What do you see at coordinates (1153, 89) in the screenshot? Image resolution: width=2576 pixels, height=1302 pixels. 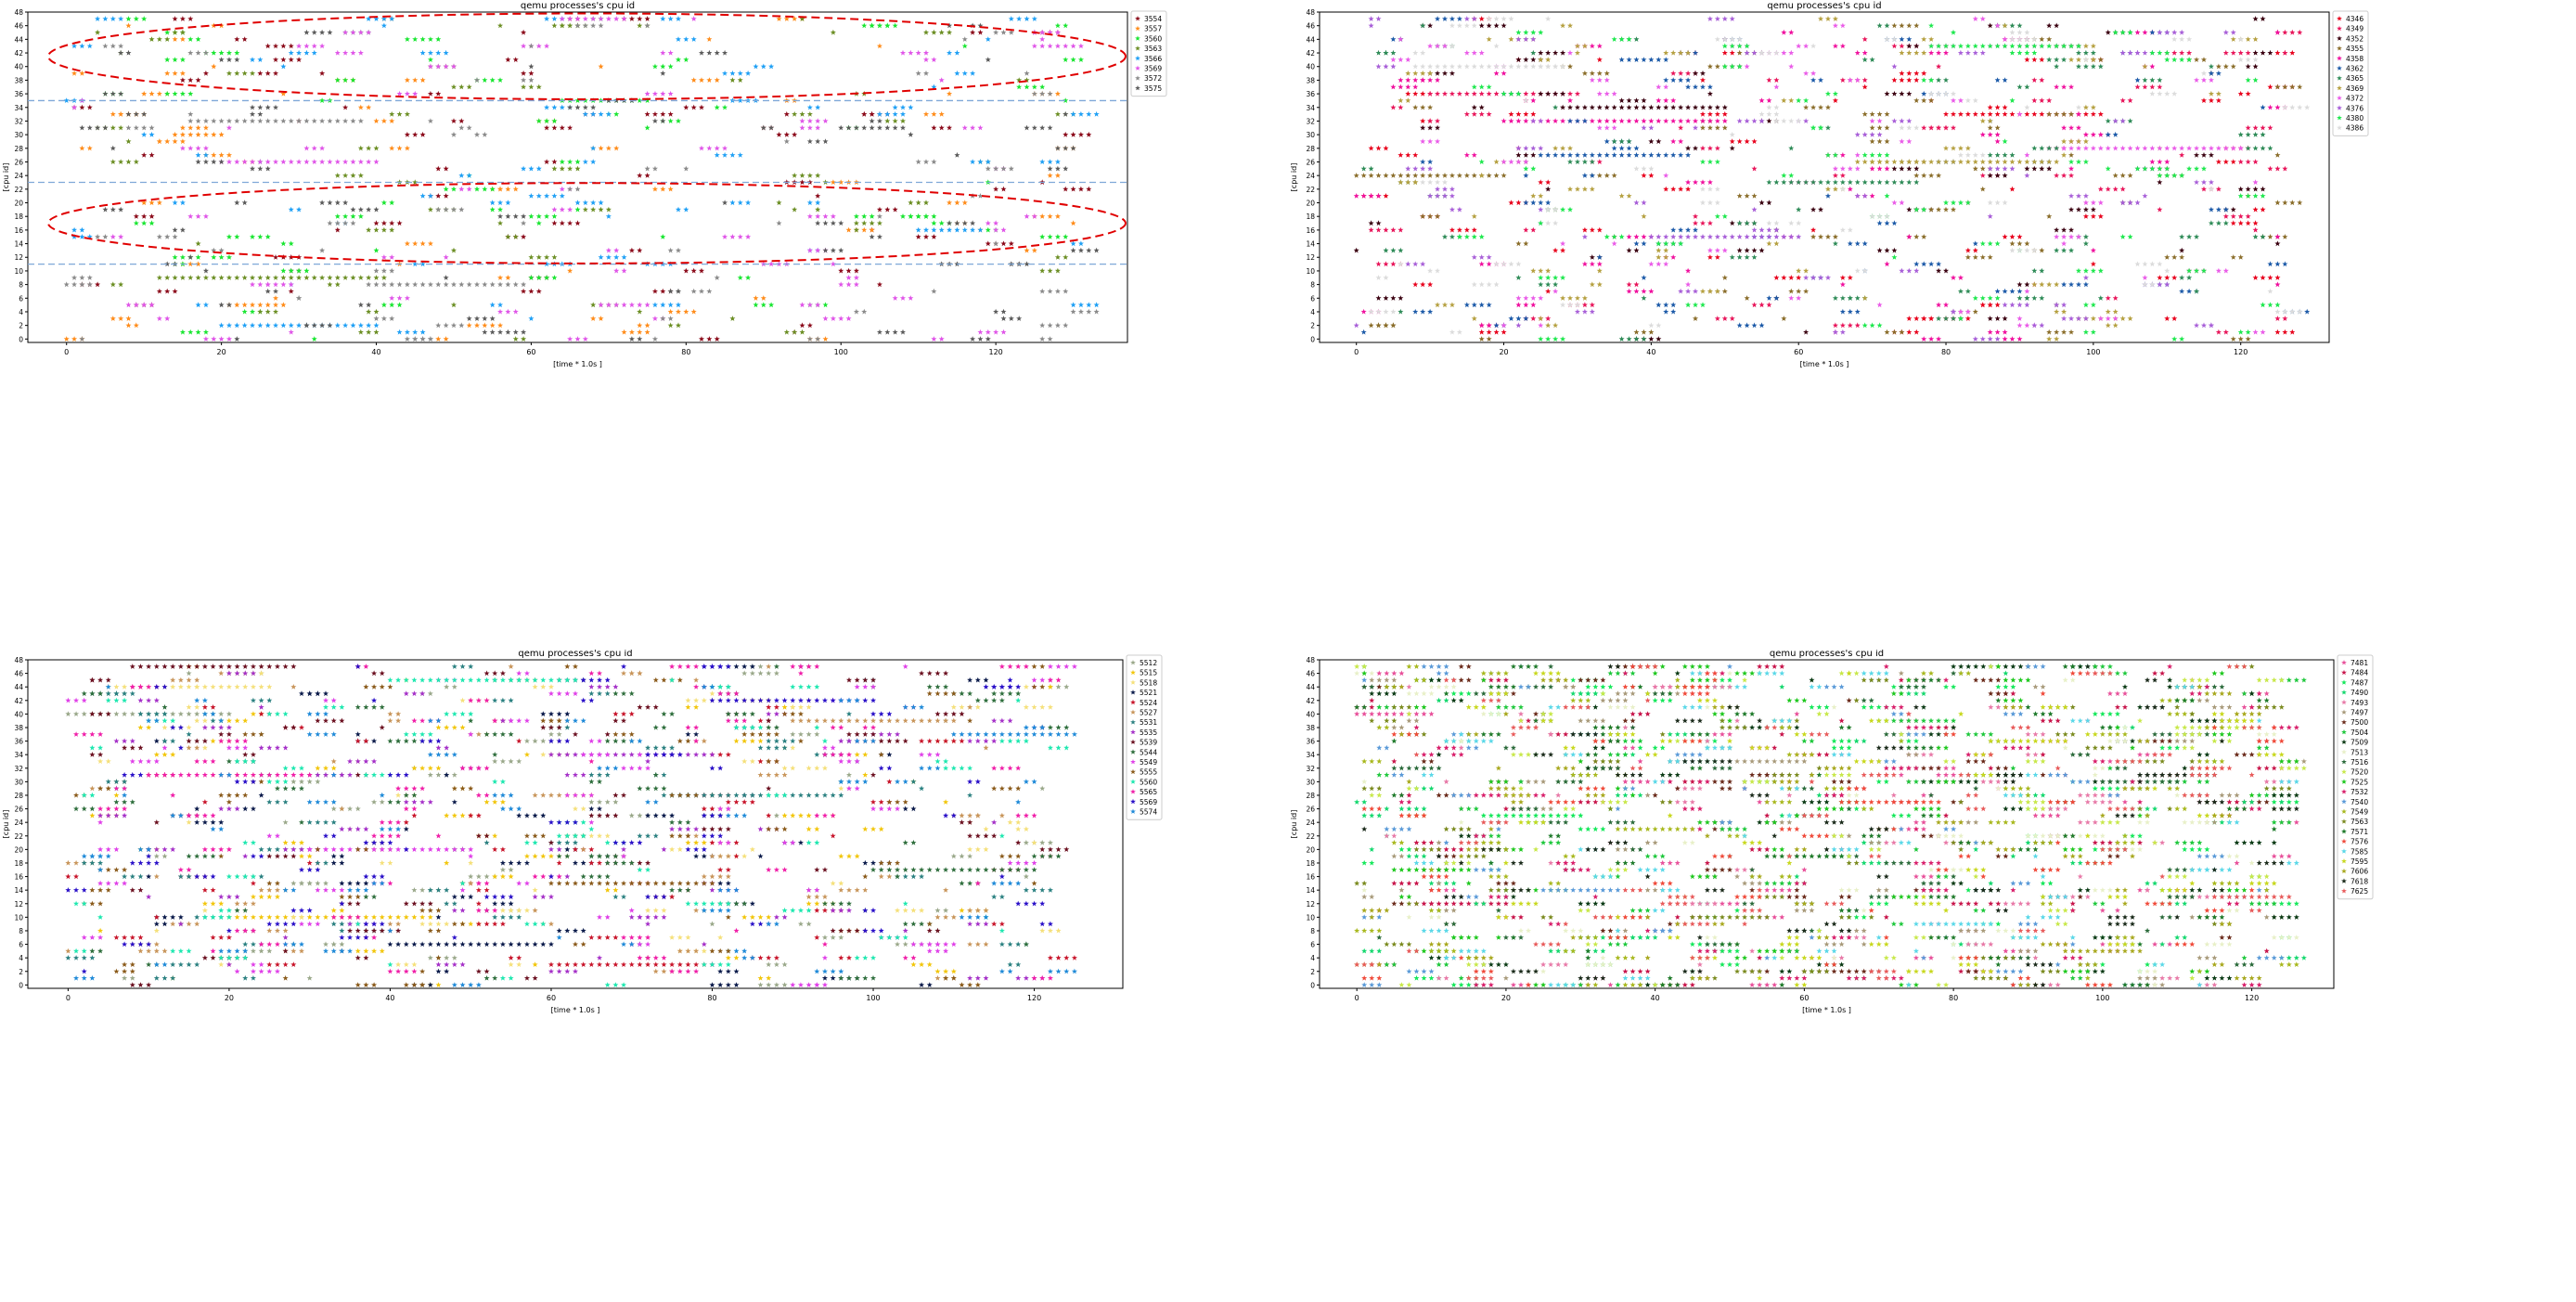 I see `legend-label: 3575` at bounding box center [1153, 89].